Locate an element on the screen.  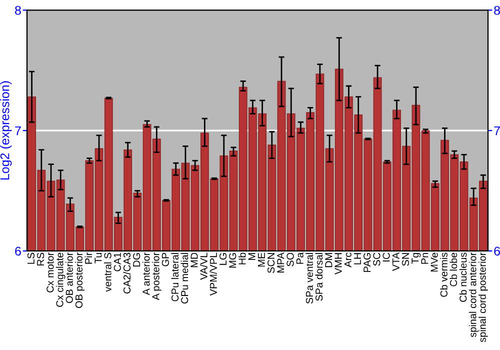
x-tick-label: Cx cingulate is located at coordinates (61, 279).